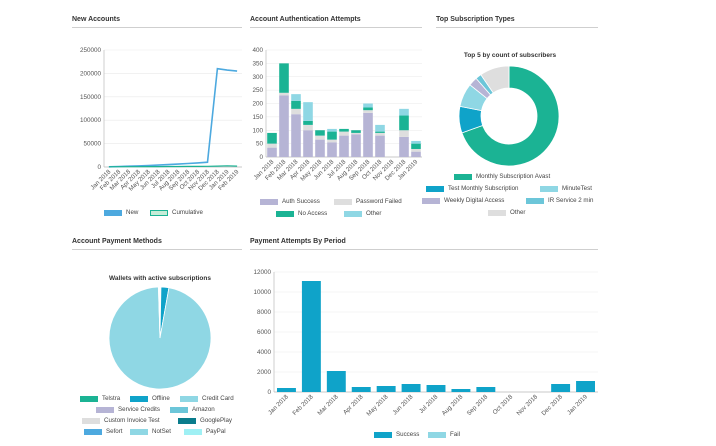 This screenshot has width=716, height=446. What do you see at coordinates (264, 332) in the screenshot?
I see `payment-attempts-y-tick-label: 6000` at bounding box center [264, 332].